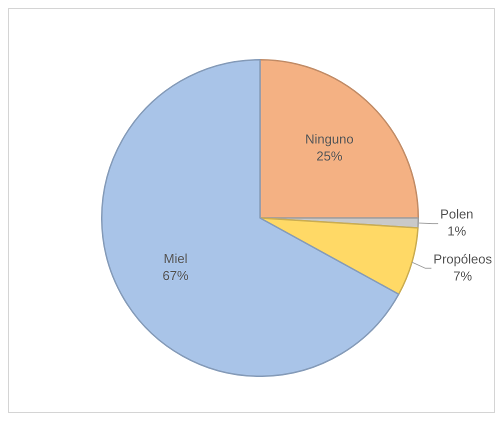 The image size is (503, 421). I want to click on slice-label: Polen, so click(457, 214).